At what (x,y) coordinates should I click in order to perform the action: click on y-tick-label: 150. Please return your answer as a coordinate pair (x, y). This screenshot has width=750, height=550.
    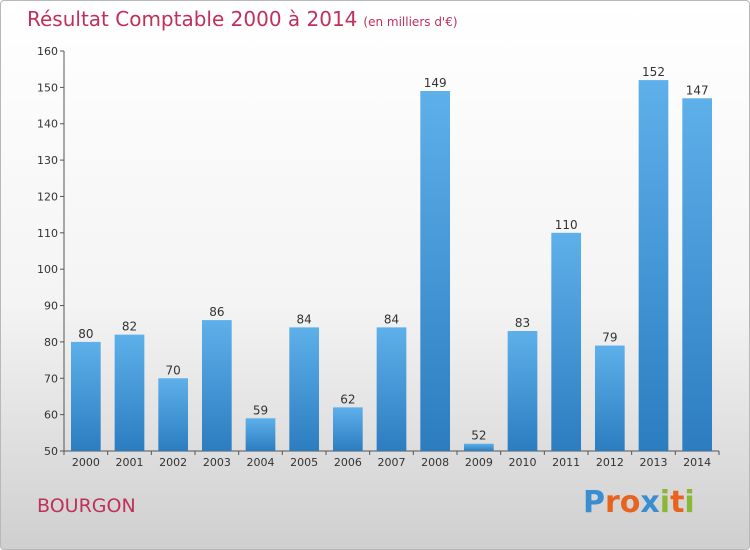
    Looking at the image, I should click on (47, 87).